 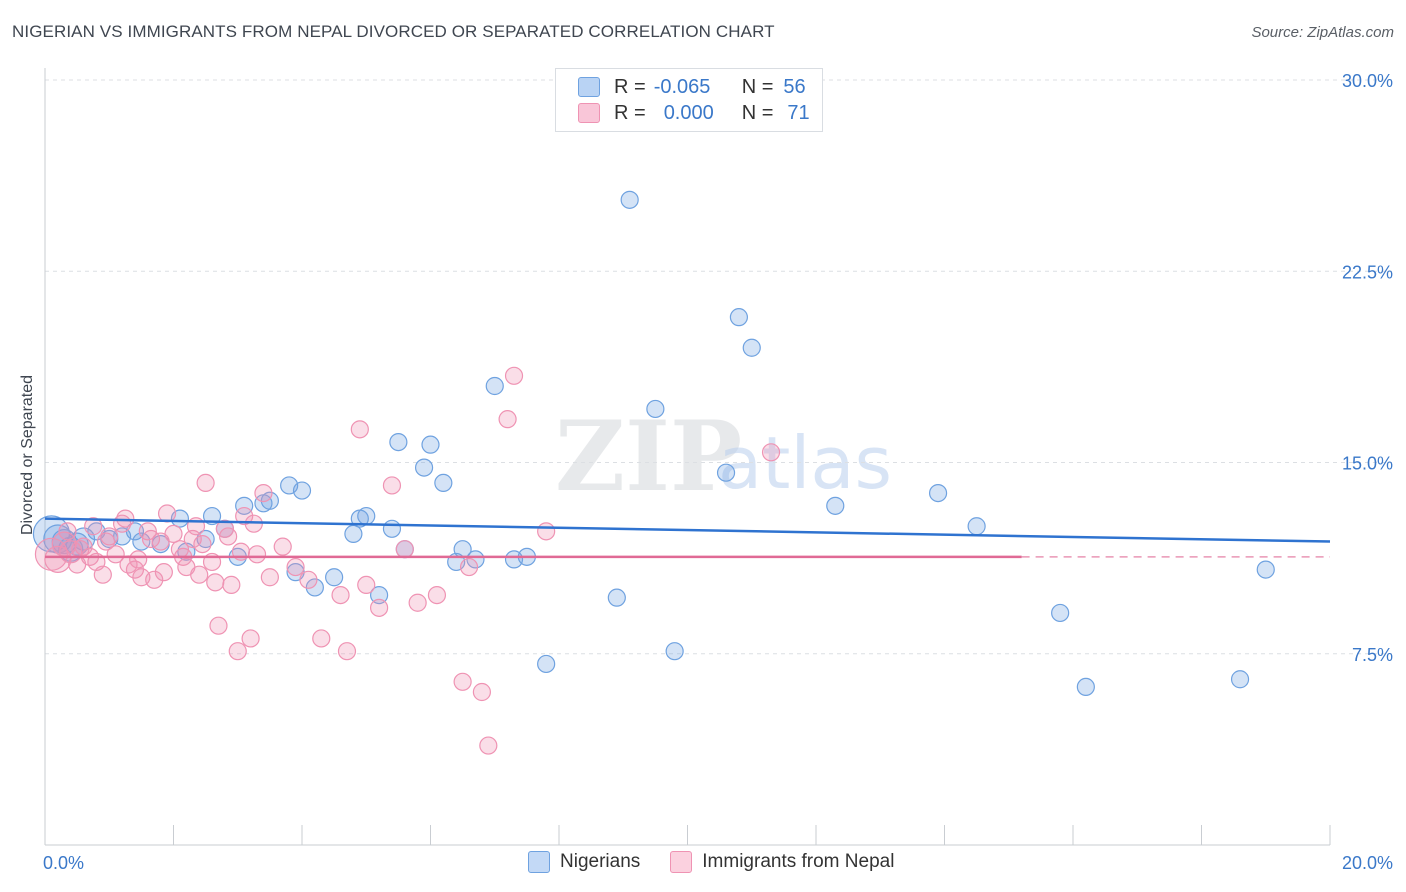 I want to click on y-tick-label: 22.5%, so click(x=1367, y=272).